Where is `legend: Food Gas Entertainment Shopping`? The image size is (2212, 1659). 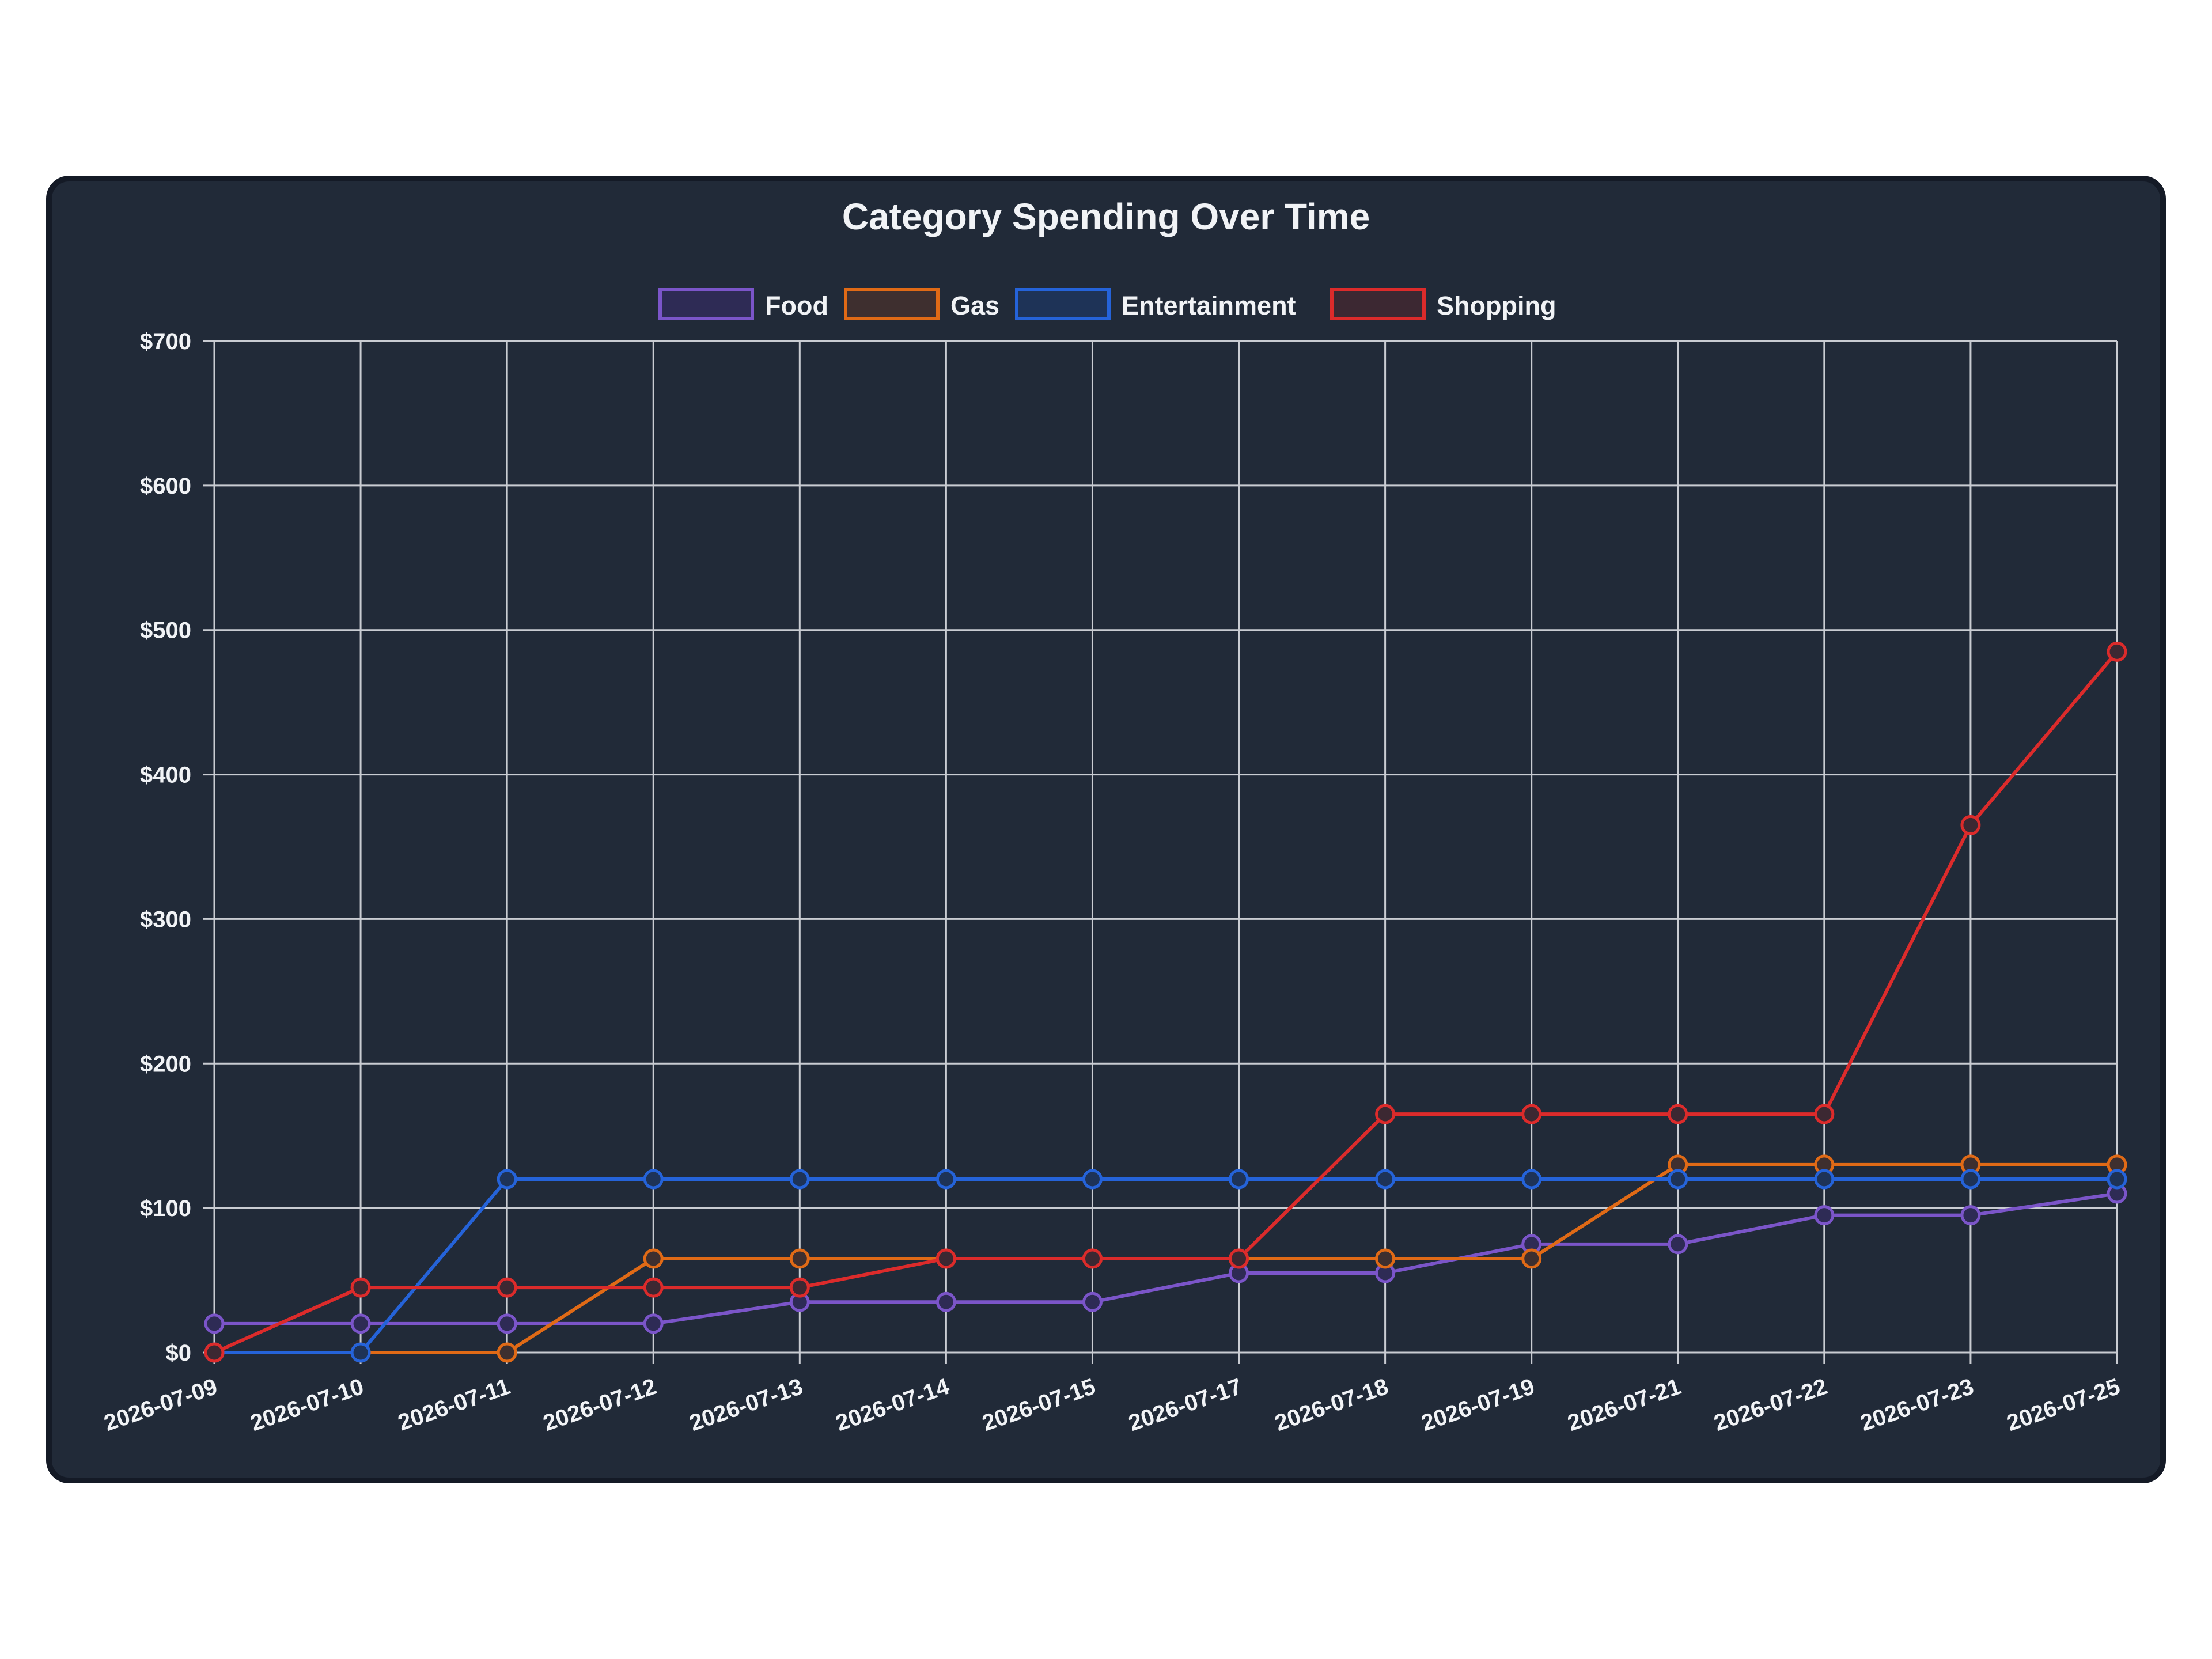
legend: Food Gas Entertainment Shopping is located at coordinates (1107, 304).